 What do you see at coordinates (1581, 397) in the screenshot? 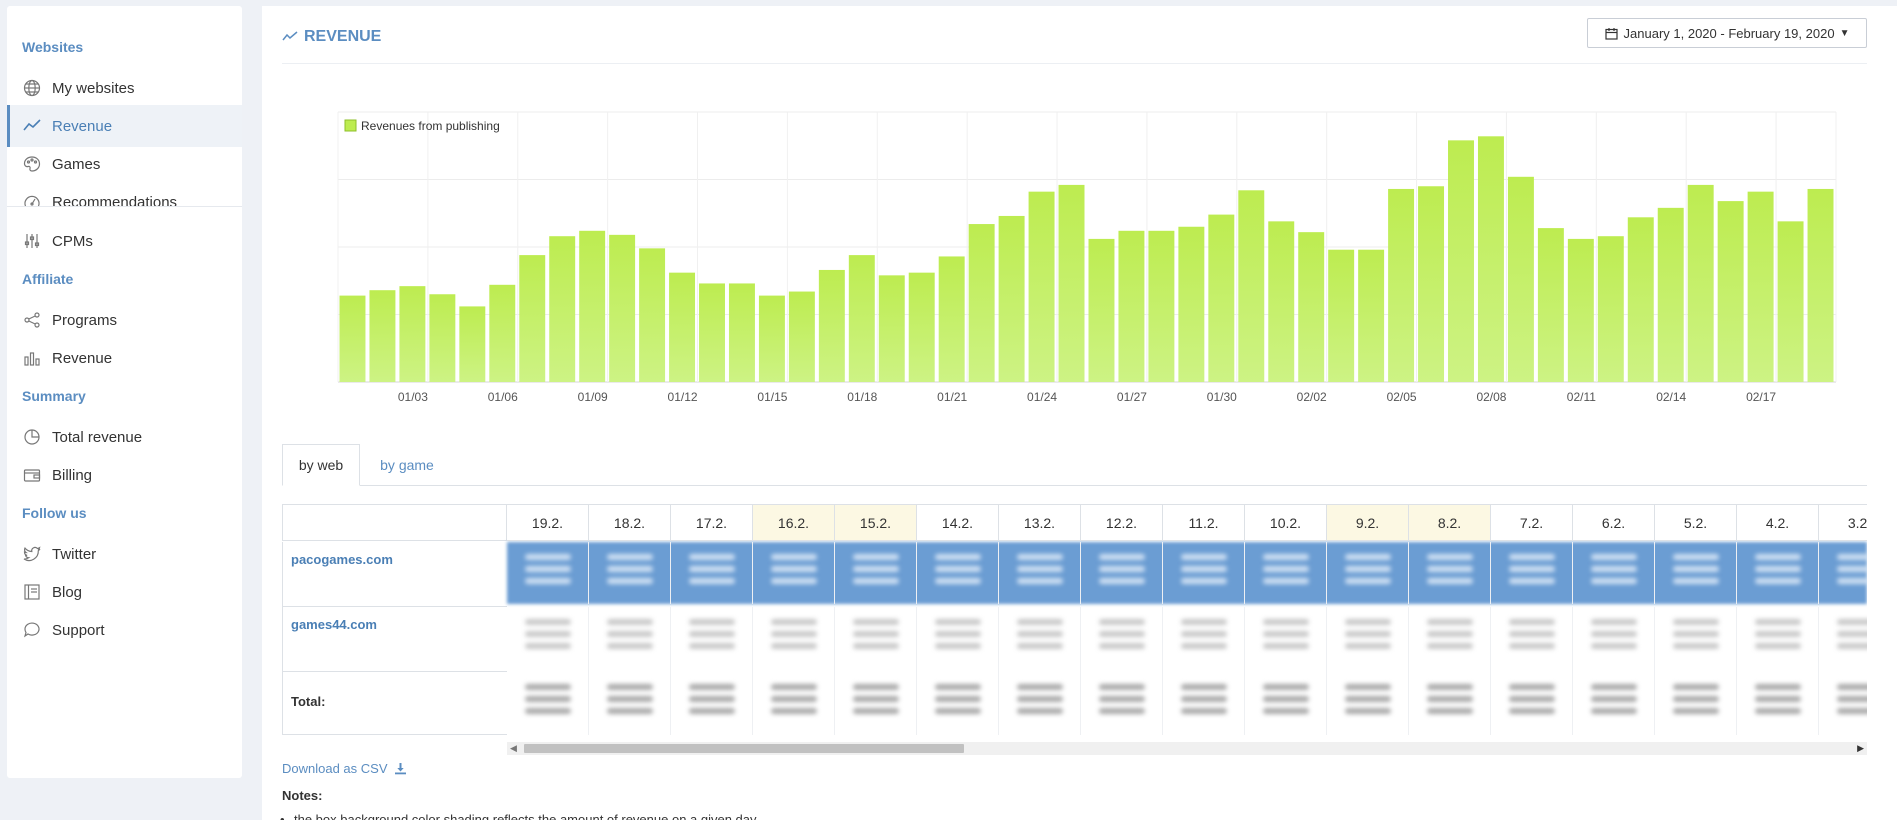
I see `x-tick-label: 02/11` at bounding box center [1581, 397].